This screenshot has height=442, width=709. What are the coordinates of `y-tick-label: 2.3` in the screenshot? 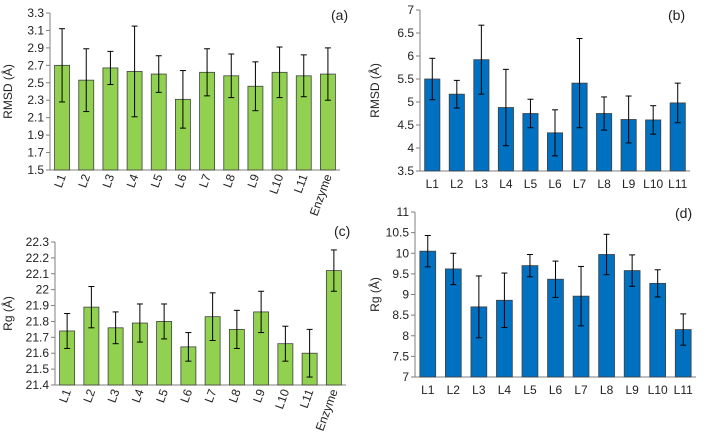 It's located at (35, 100).